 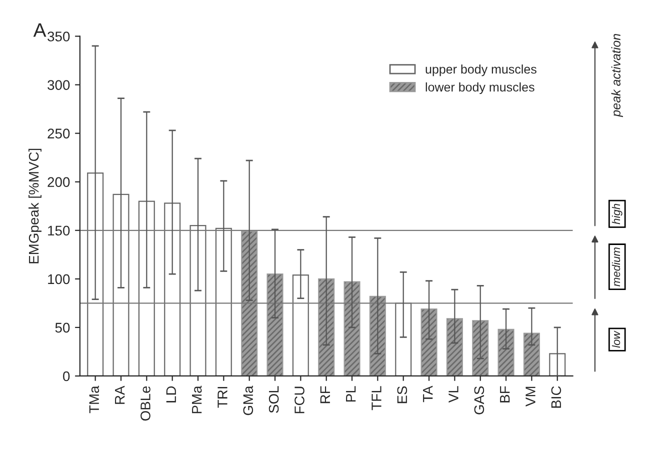 What do you see at coordinates (531, 396) in the screenshot?
I see `x-tick-label: VM` at bounding box center [531, 396].